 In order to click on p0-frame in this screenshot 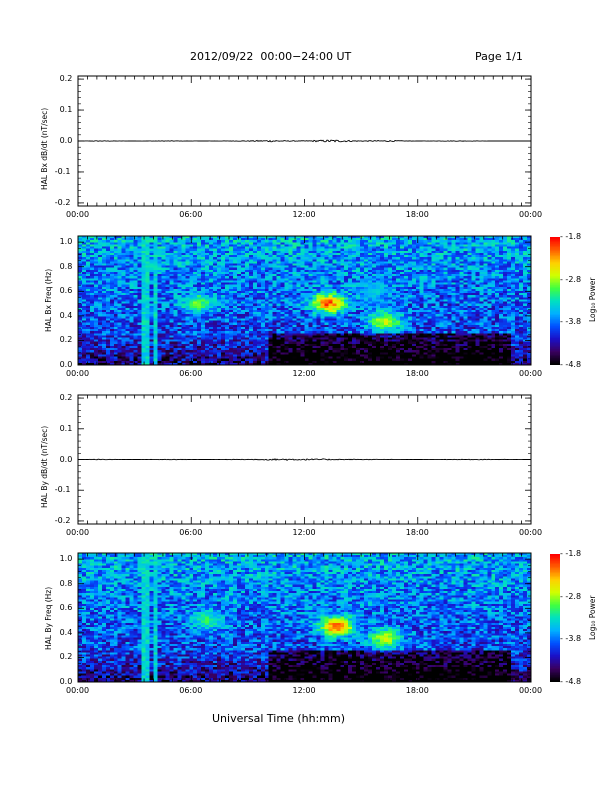, I will do `click(304, 141)`.